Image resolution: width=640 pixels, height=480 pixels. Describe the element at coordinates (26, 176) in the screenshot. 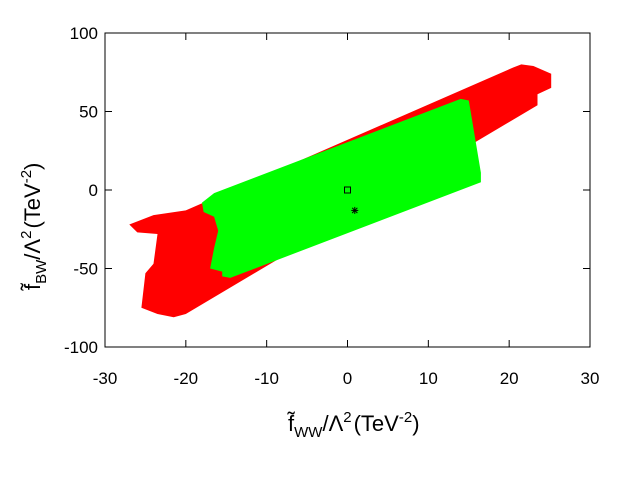

I see `y-axis-label-unit-power: -2` at that location.